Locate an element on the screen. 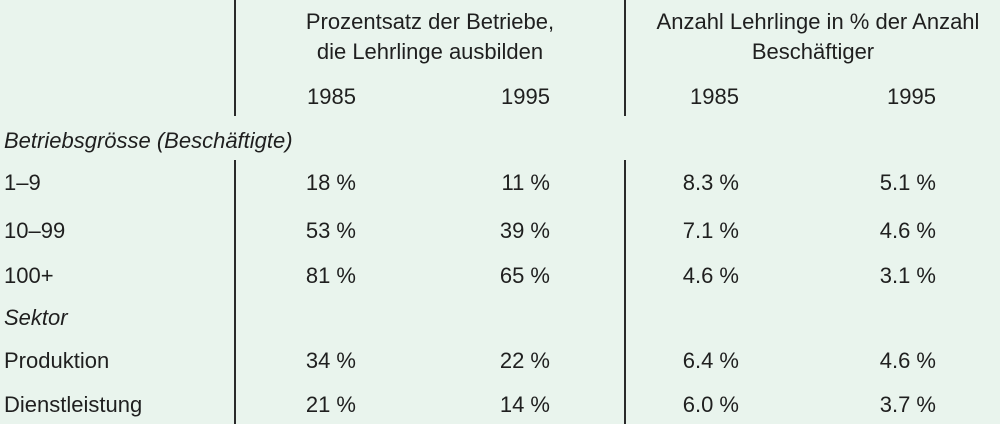  section-title: Sektor is located at coordinates (36, 317).